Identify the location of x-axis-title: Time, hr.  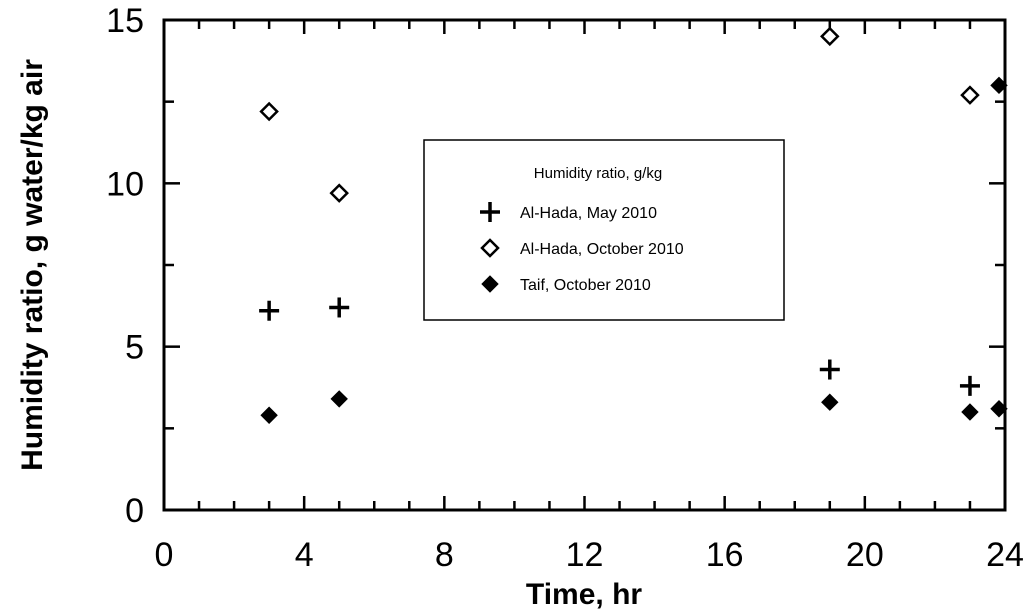
(584, 594).